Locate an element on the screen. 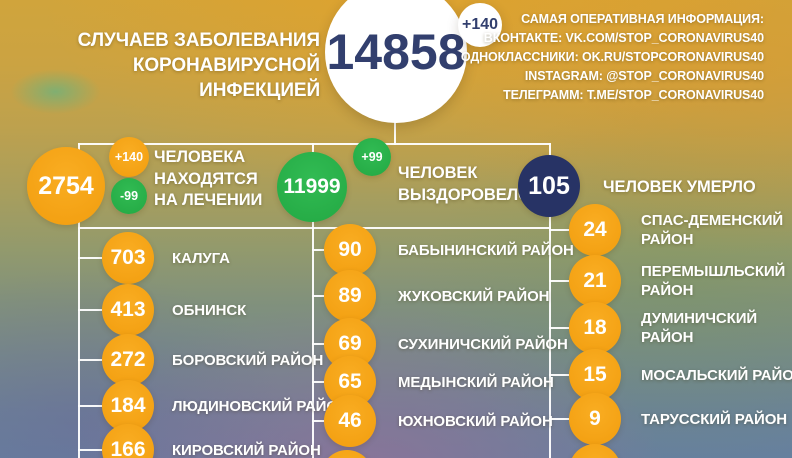 The width and height of the screenshot is (792, 458). district-label: ЮХНОВСКИЙ РАЙОН is located at coordinates (475, 421).